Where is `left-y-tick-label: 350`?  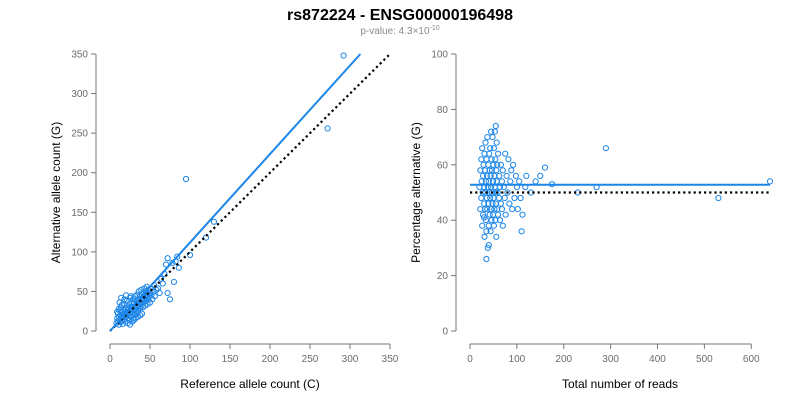 left-y-tick-label: 350 is located at coordinates (79, 55).